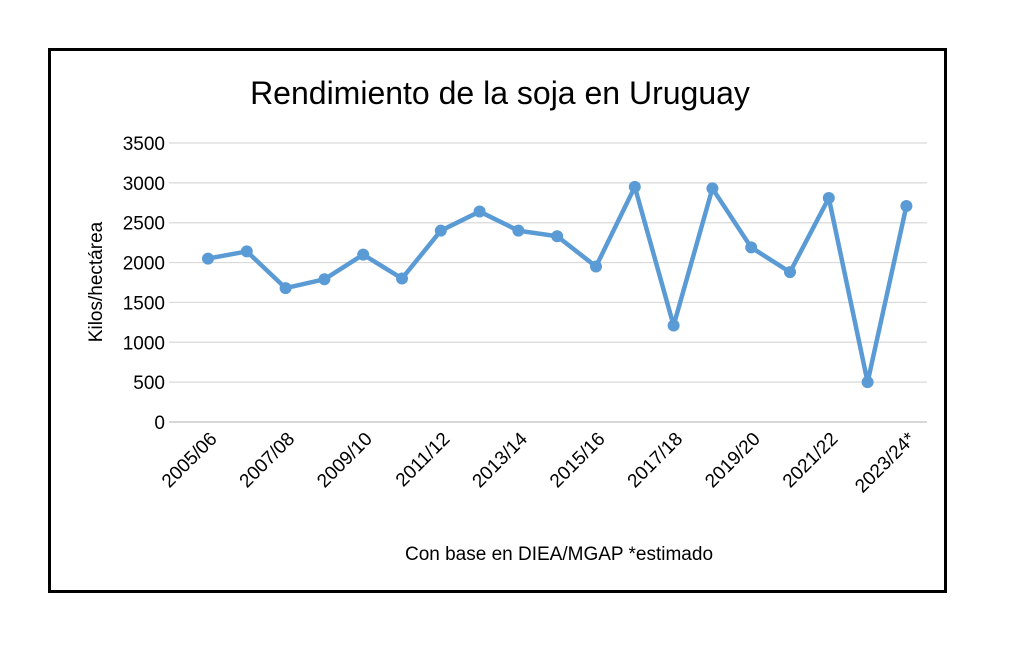 The image size is (1024, 651). What do you see at coordinates (500, 93) in the screenshot?
I see `chart-title: Rendimiento de la soja en Uruguay` at bounding box center [500, 93].